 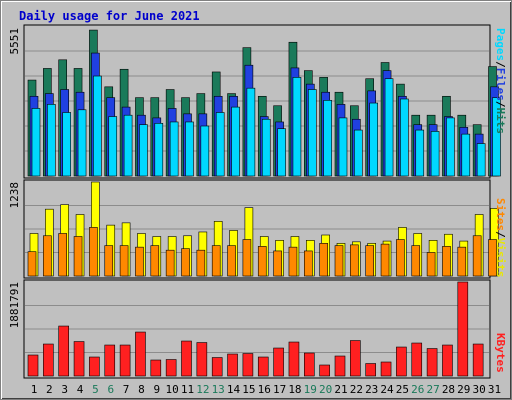 I want to click on x-tick-label-7: 7, so click(x=126, y=389).